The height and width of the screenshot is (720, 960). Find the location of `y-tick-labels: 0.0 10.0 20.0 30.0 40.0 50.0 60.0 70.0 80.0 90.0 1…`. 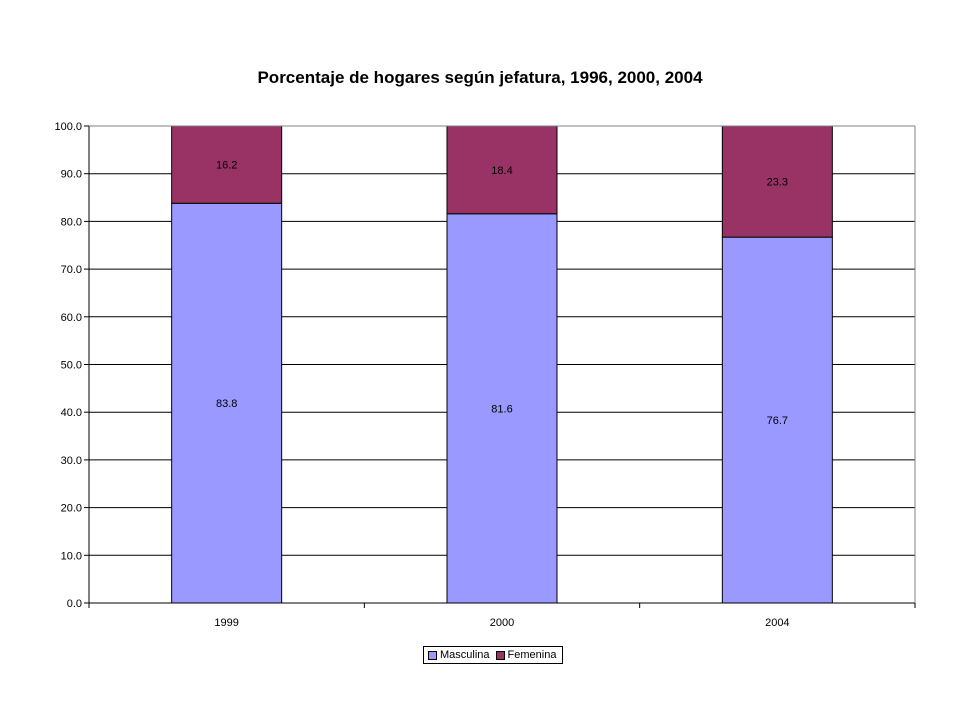

y-tick-labels: 0.0 10.0 20.0 30.0 40.0 50.0 60.0 70.0 80.0 90.0 1… is located at coordinates (68, 365).